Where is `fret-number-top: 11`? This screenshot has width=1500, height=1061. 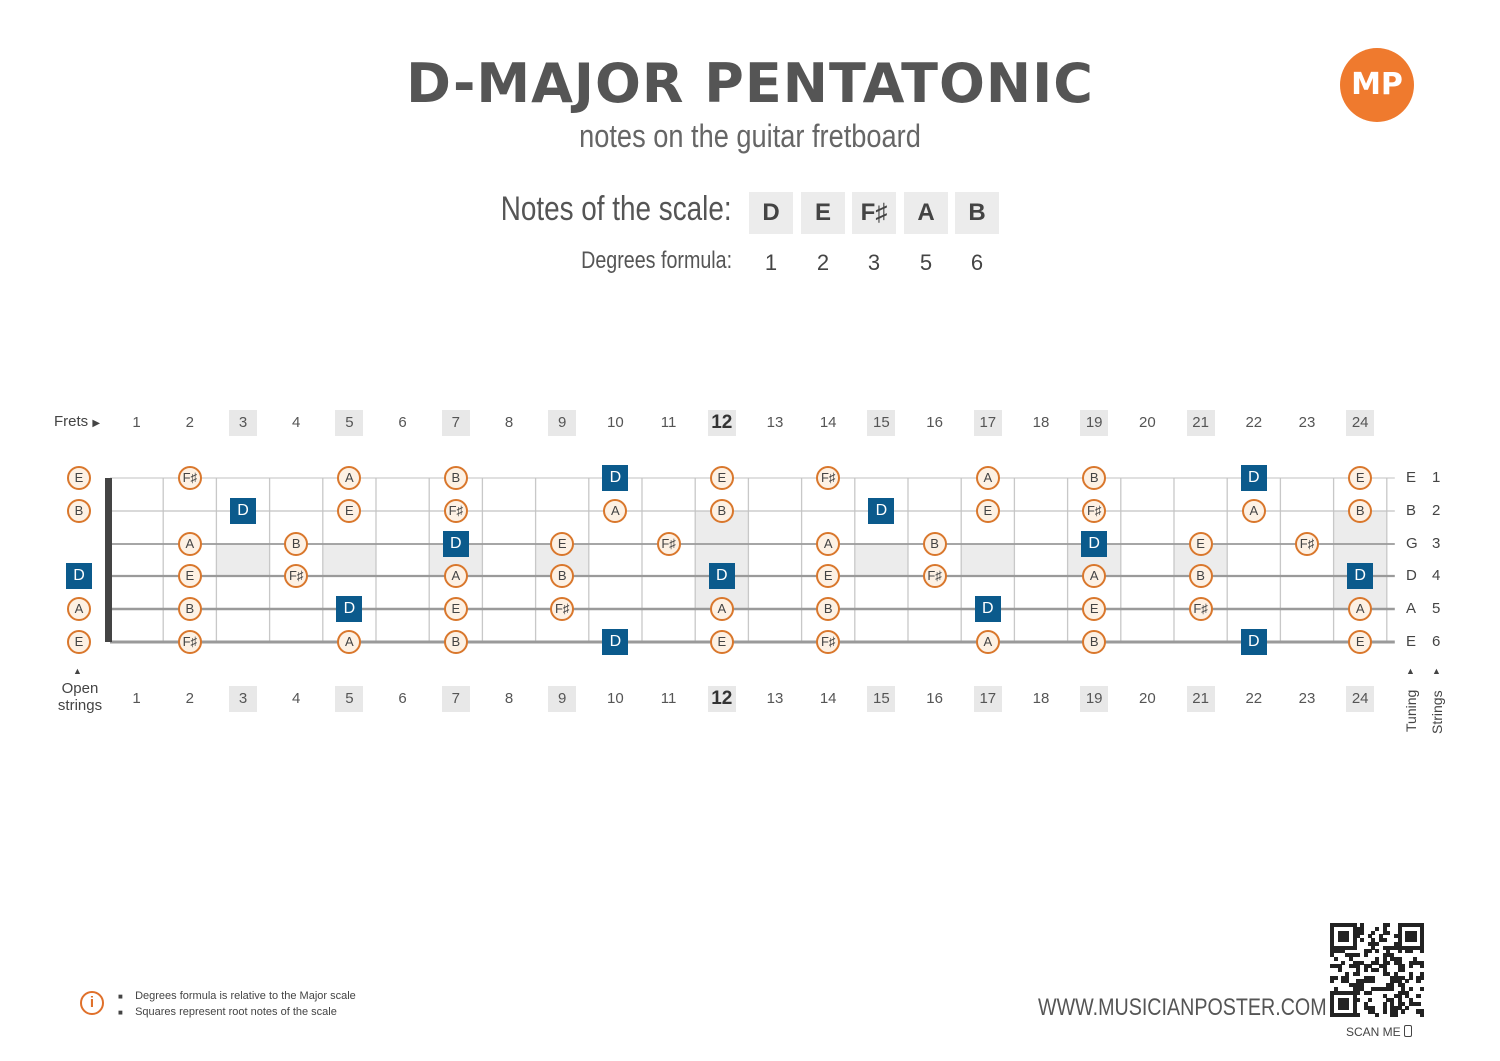
fret-number-top: 11 is located at coordinates (668, 422).